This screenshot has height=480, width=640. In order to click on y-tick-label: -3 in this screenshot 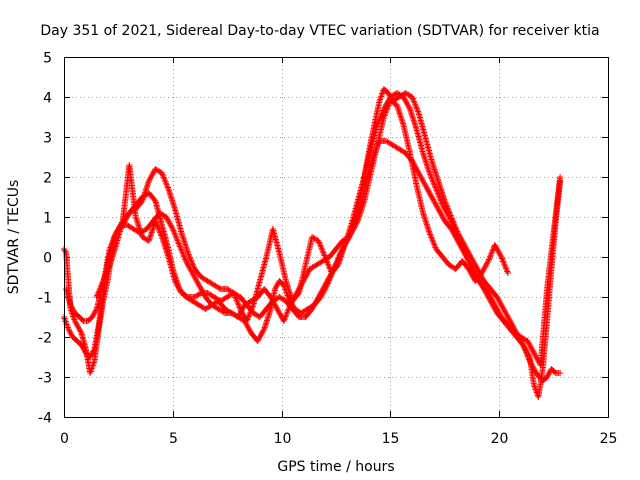, I will do `click(45, 379)`.